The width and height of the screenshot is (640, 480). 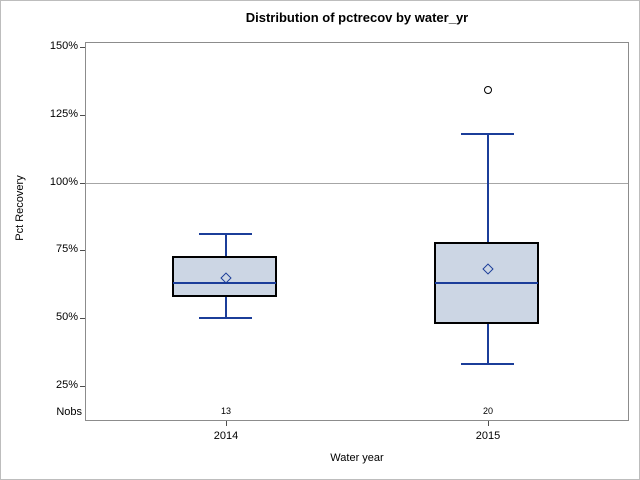 I want to click on reference-line, so click(x=357, y=183).